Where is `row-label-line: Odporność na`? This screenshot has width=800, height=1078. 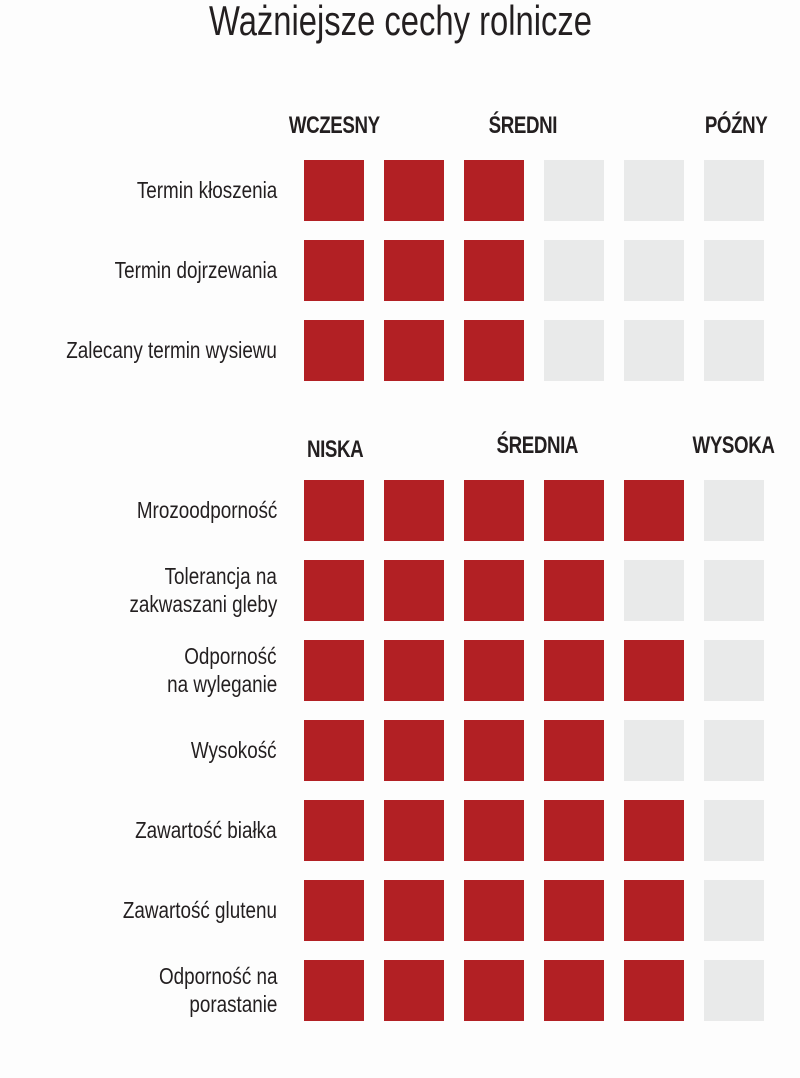 row-label-line: Odporność na is located at coordinates (217, 976).